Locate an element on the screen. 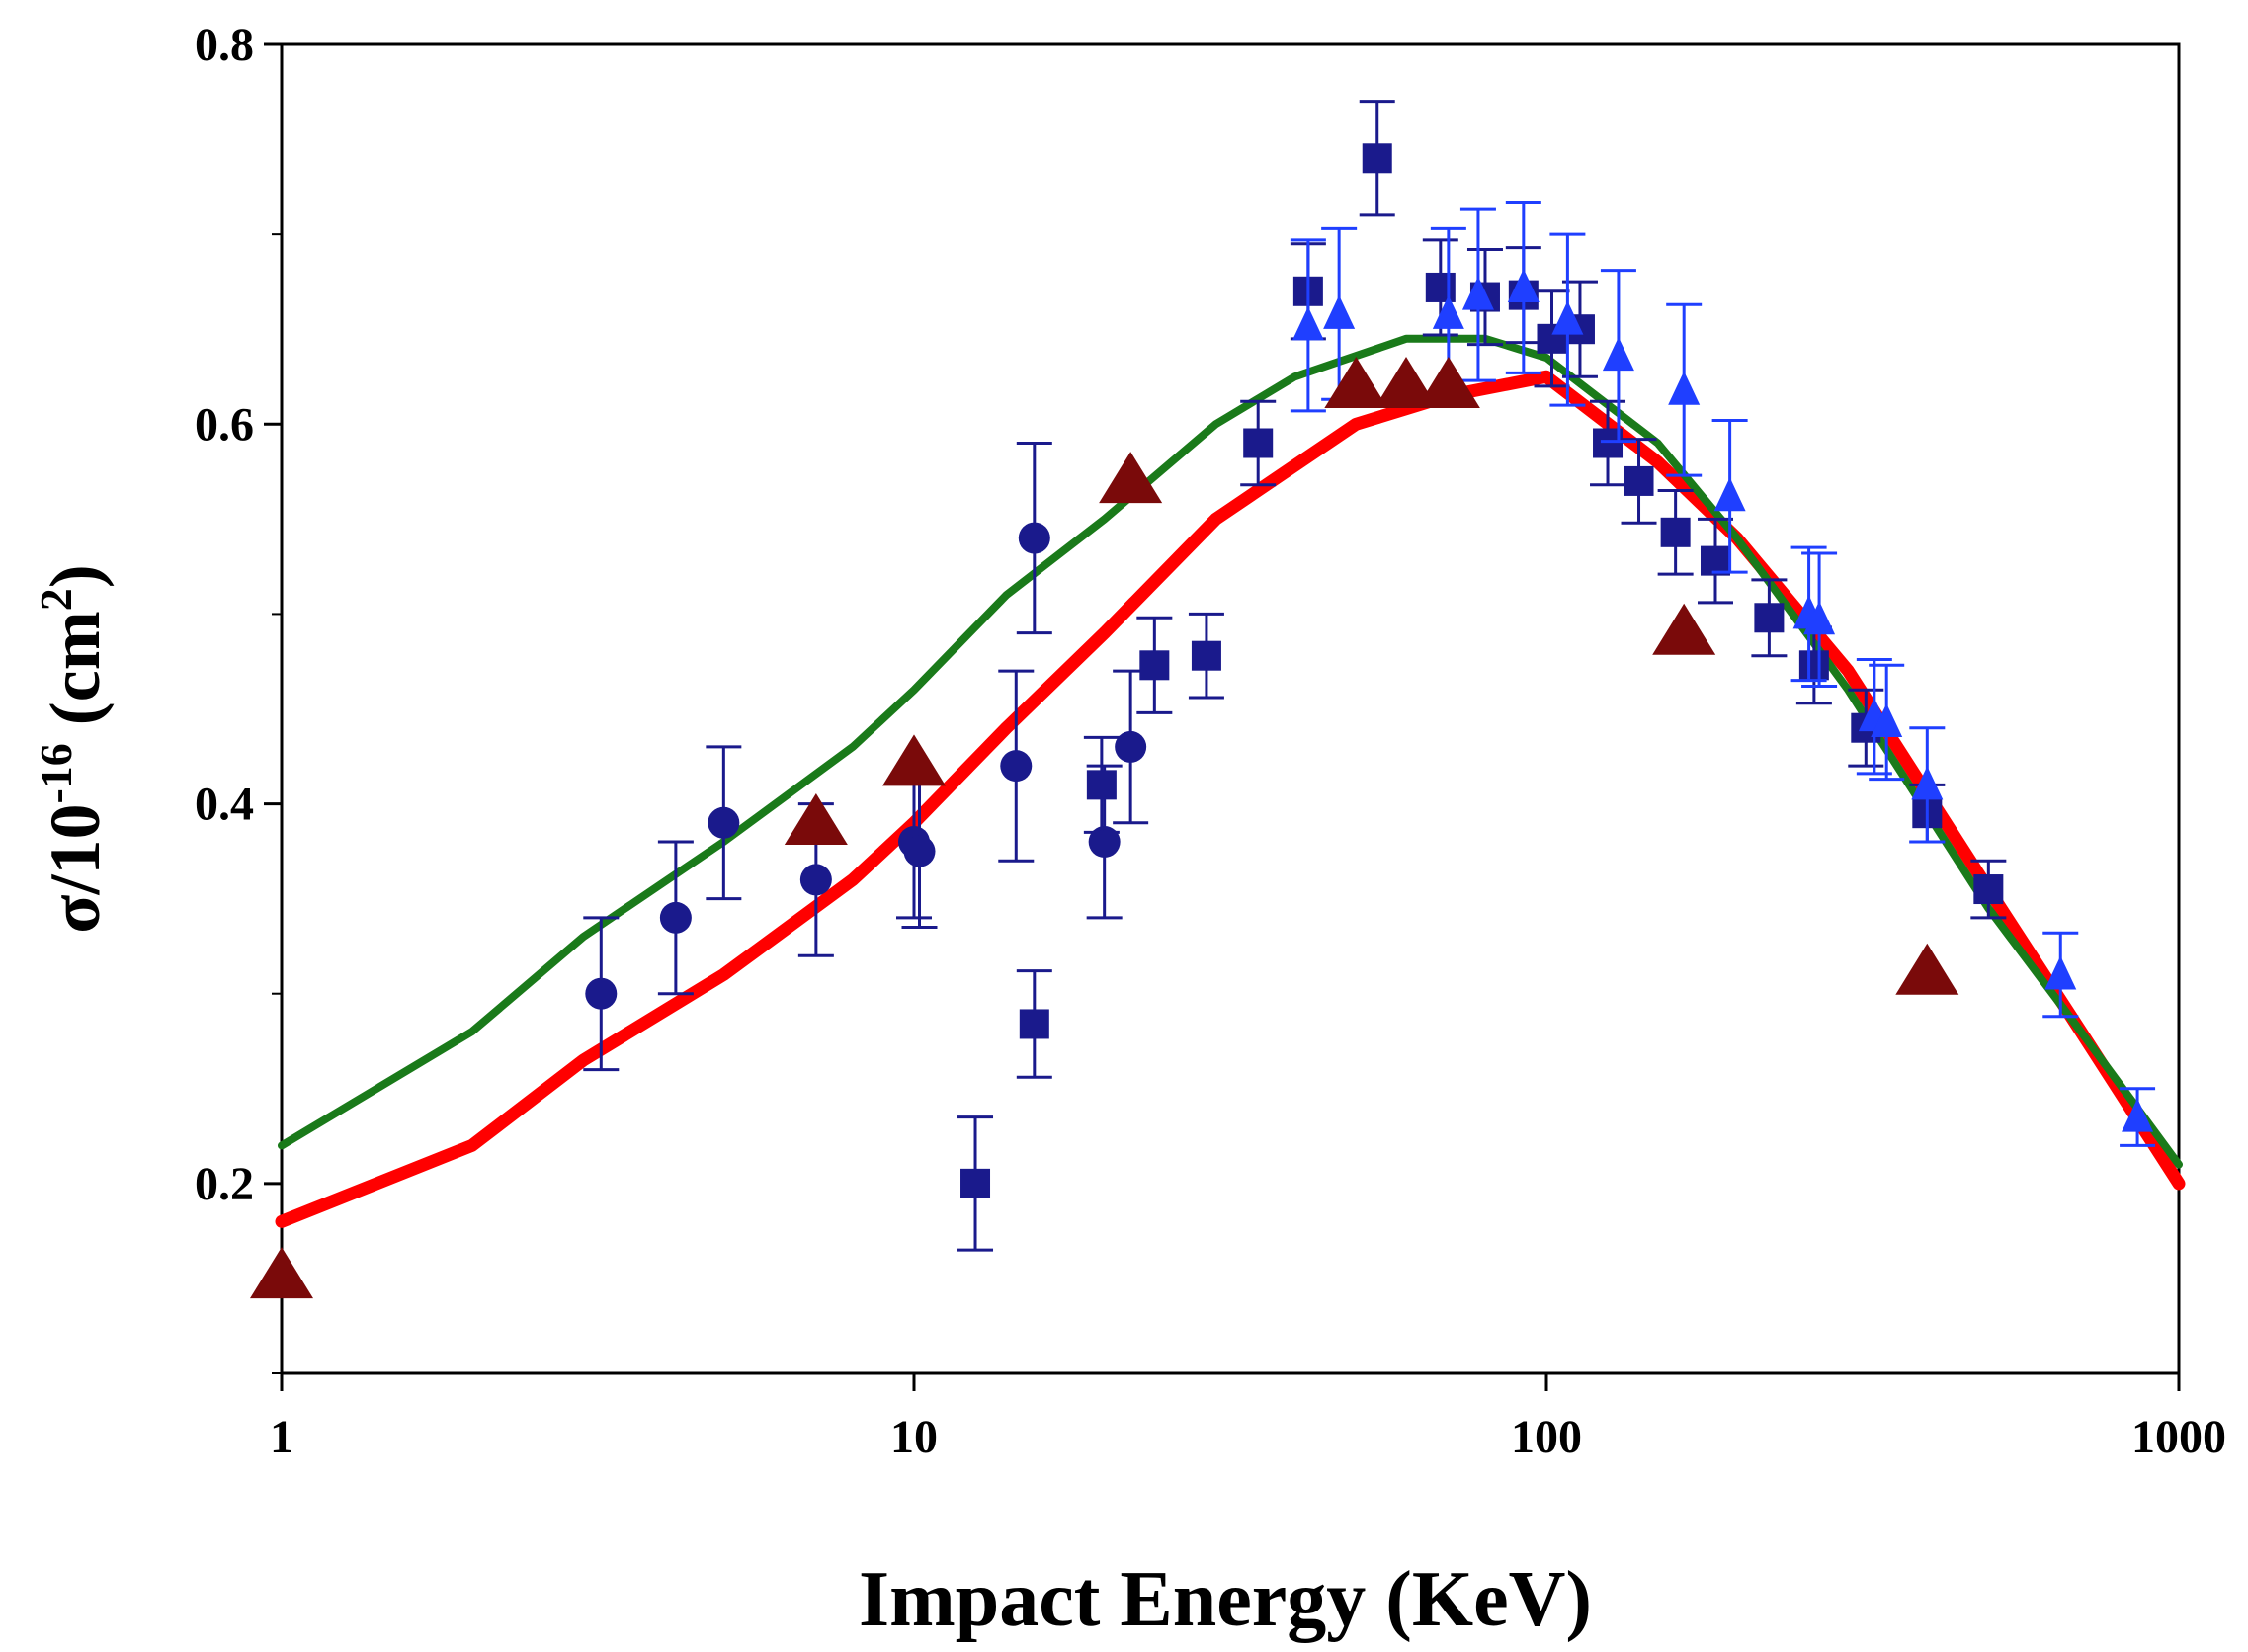 The width and height of the screenshot is (2248, 1652). series-circles is located at coordinates (866, 757).